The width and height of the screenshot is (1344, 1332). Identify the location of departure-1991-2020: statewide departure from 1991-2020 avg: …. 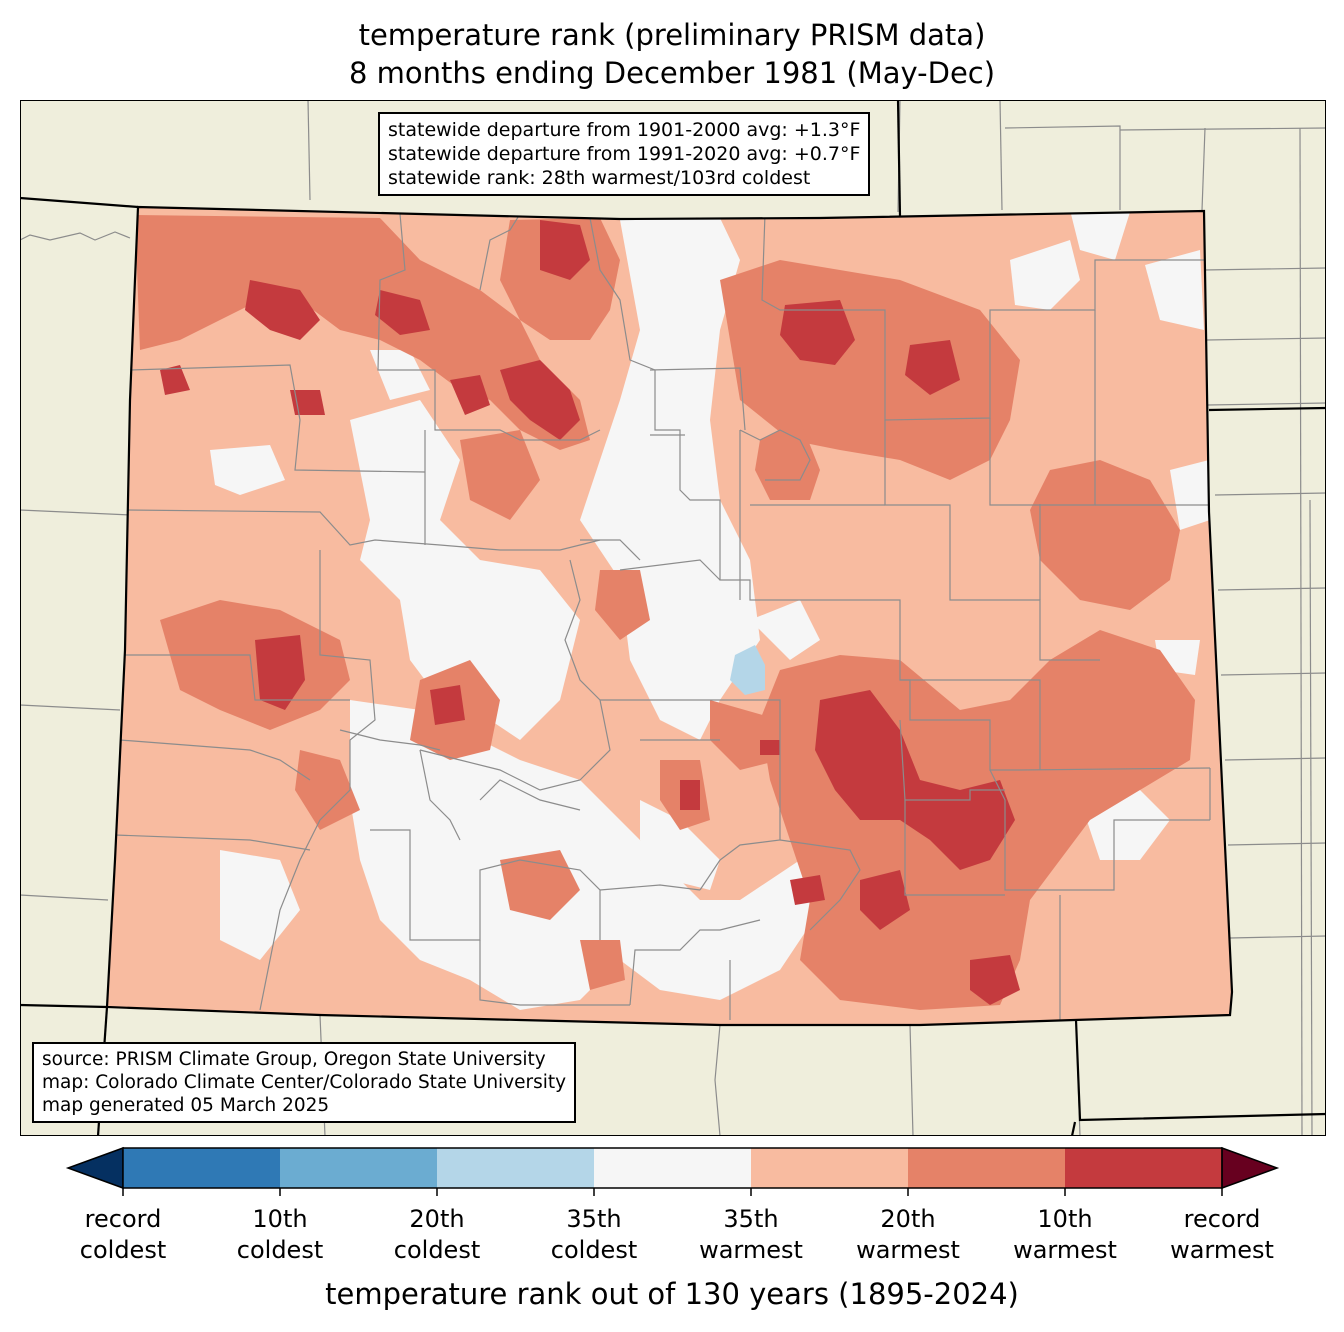
(624, 154).